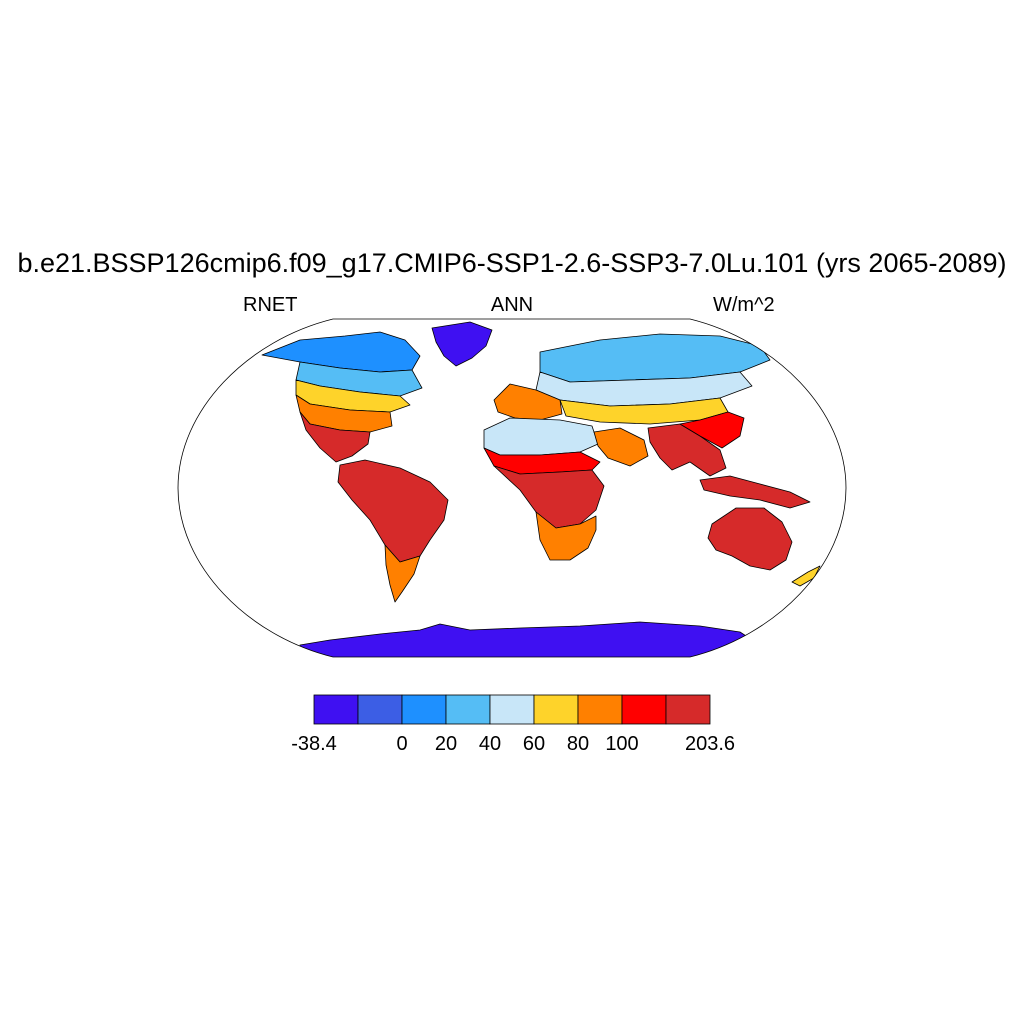  I want to click on colorbar-tick-label: -38.4, so click(314, 744).